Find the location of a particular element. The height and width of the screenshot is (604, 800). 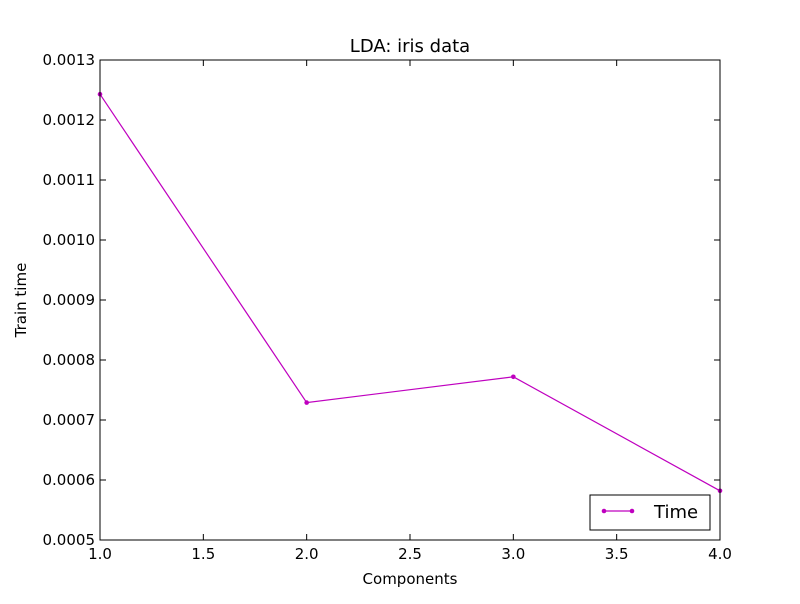

x-axis-label: Components is located at coordinates (410, 579).